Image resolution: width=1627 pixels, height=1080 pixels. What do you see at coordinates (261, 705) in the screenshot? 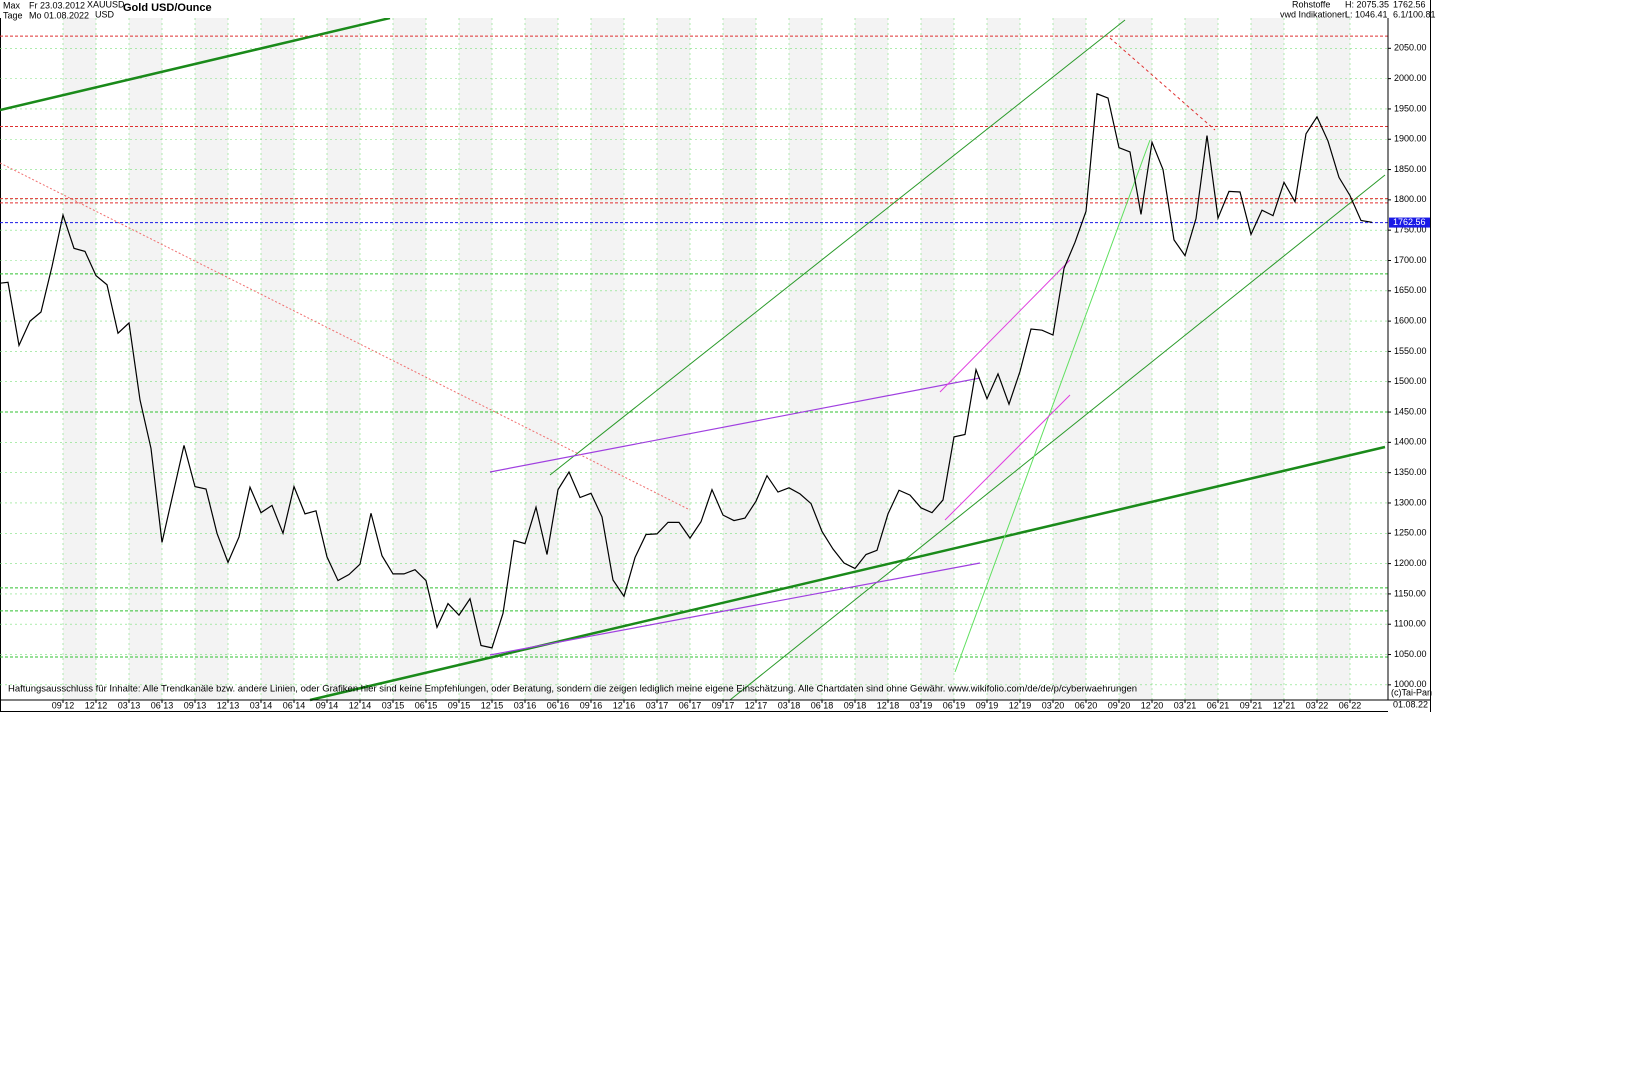
I see `x-tick-label: 03 14` at bounding box center [261, 705].